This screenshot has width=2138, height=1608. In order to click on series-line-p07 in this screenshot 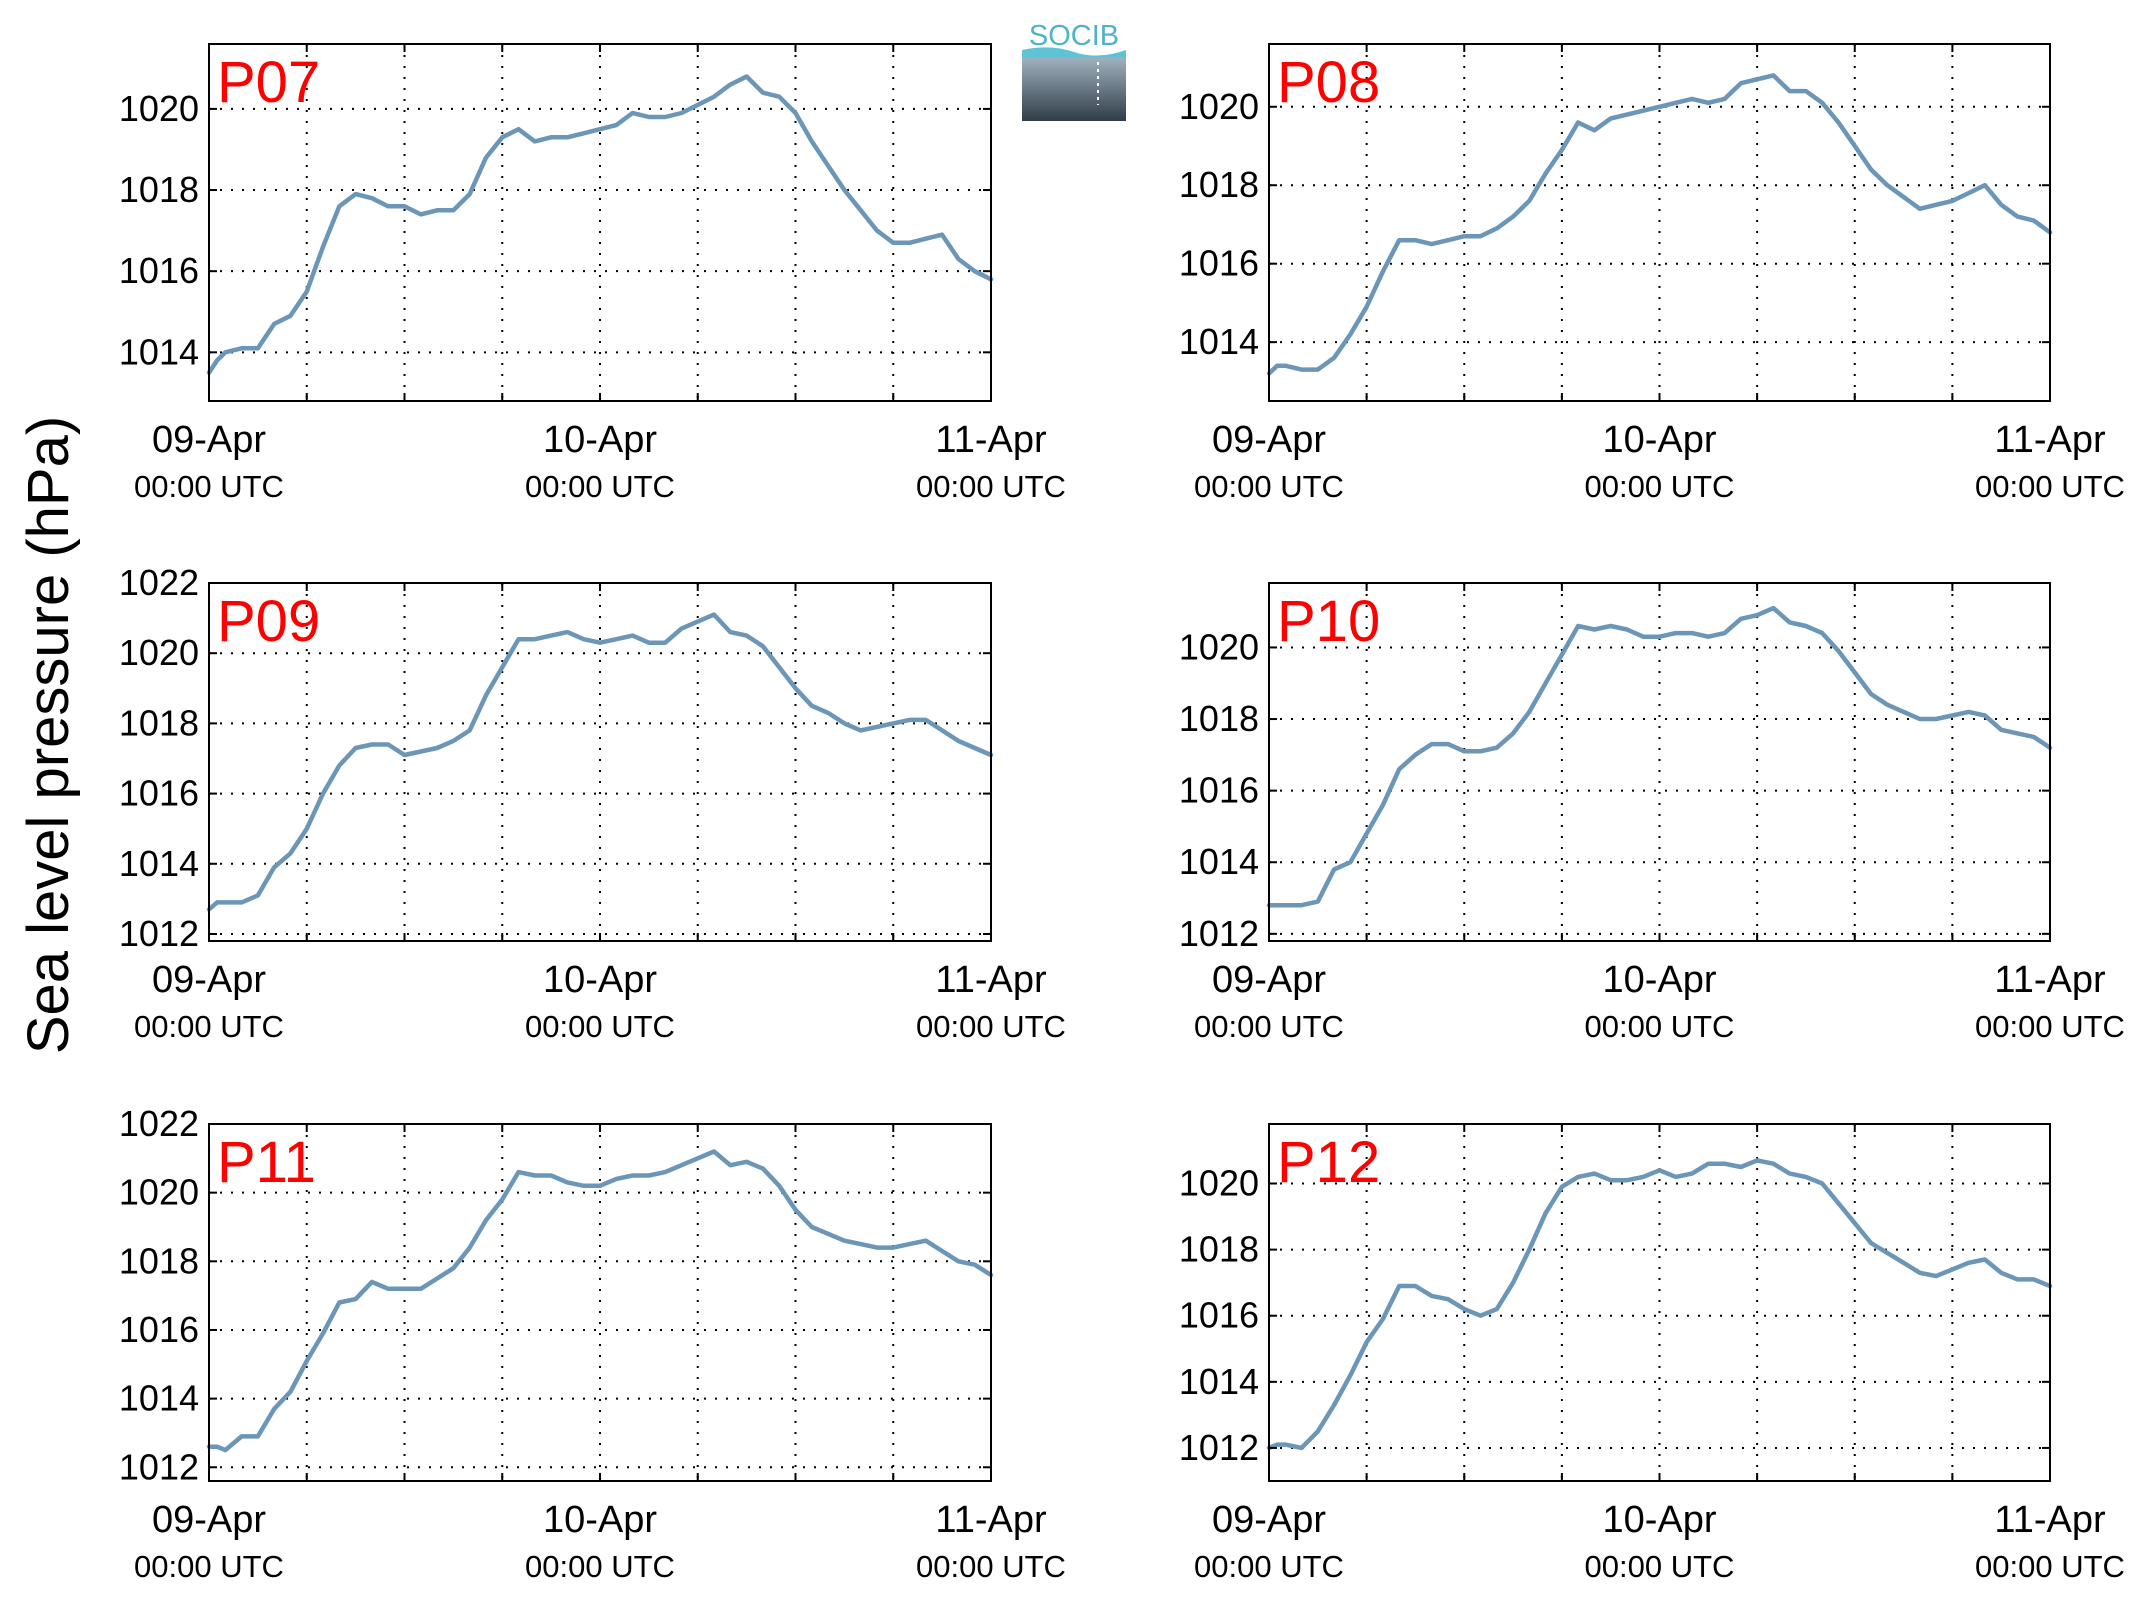, I will do `click(600, 224)`.